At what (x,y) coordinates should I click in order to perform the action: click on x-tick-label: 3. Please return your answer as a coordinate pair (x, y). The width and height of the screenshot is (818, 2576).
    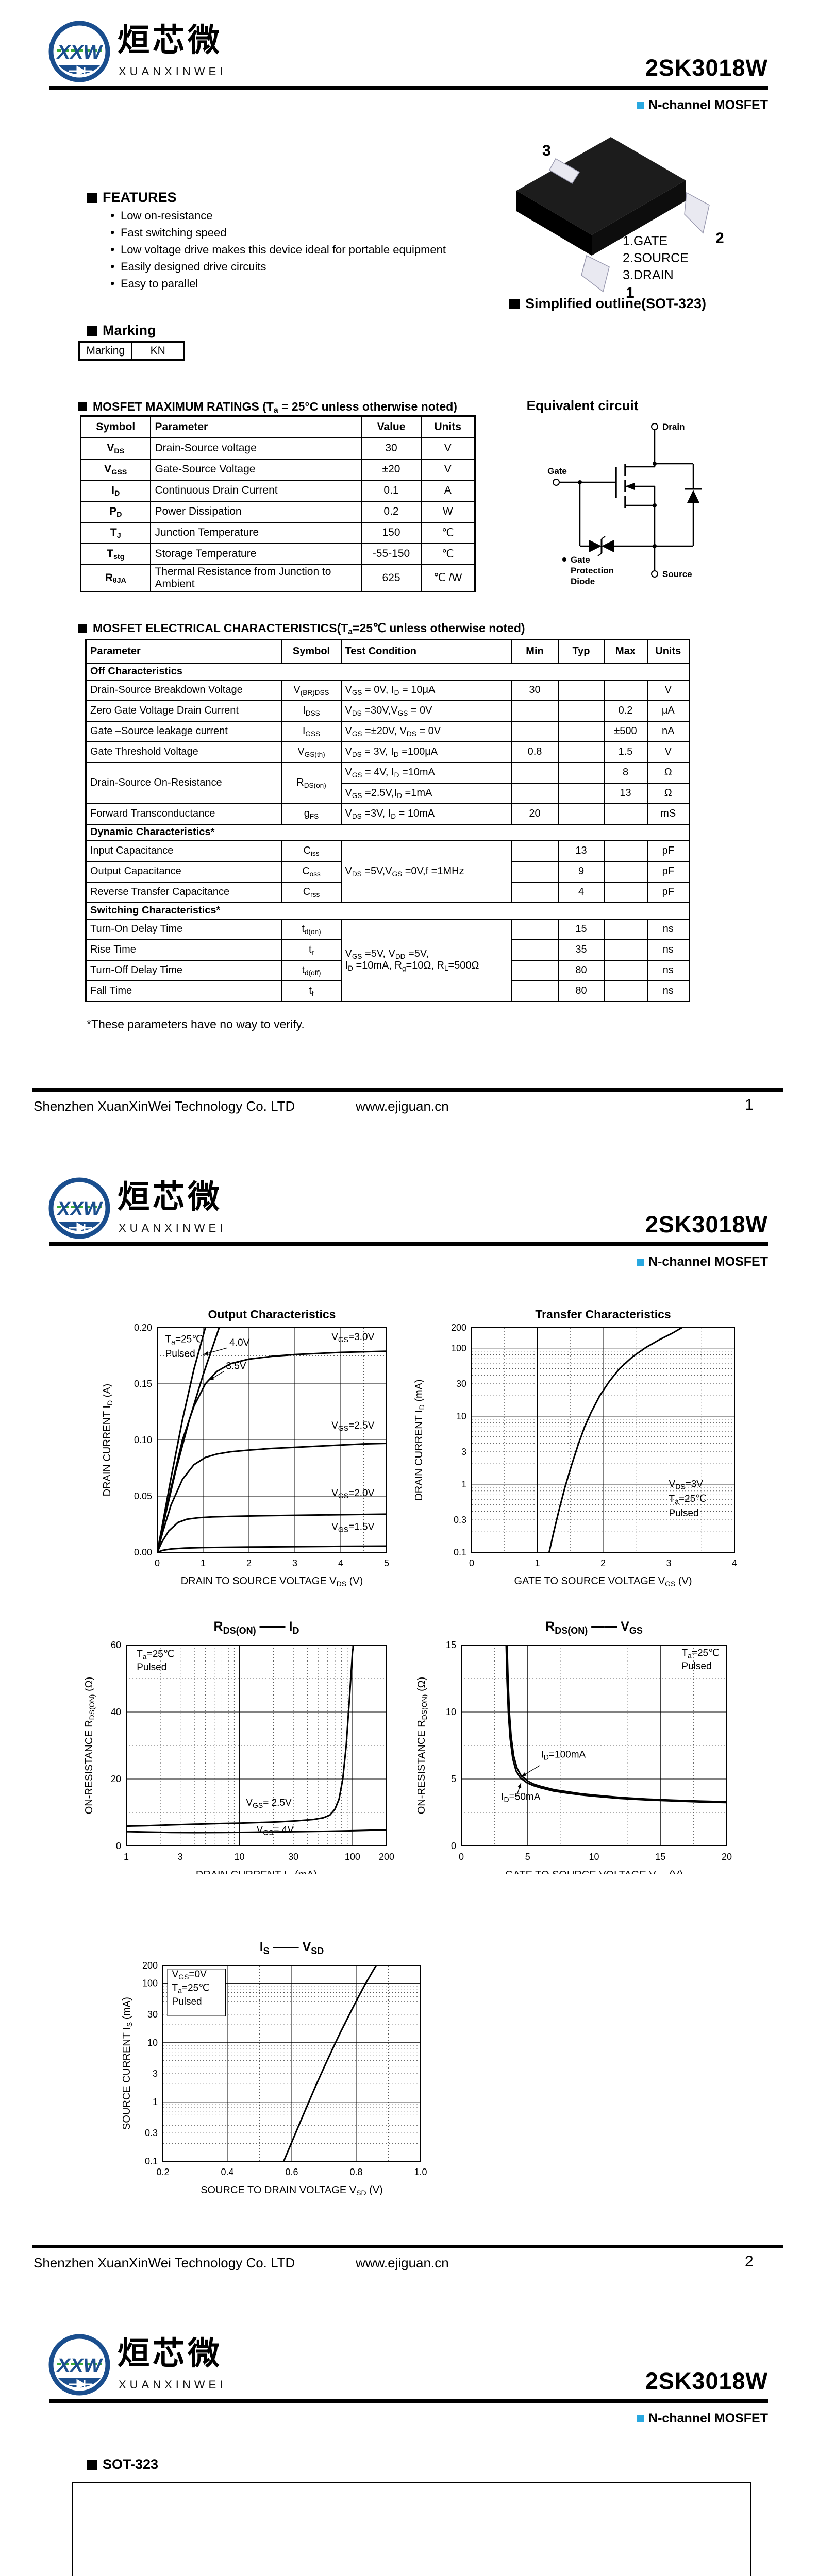
    Looking at the image, I should click on (294, 1563).